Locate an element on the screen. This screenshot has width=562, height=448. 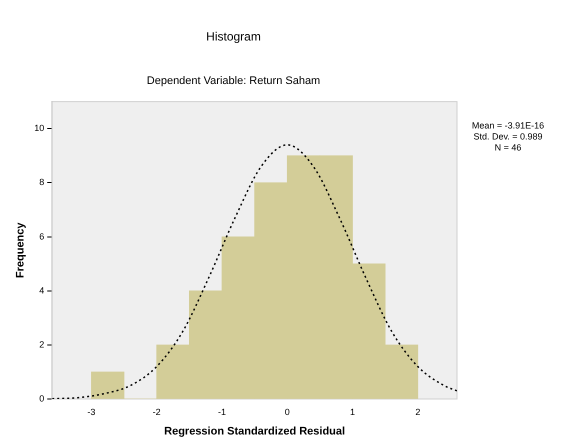
text: N = 46 is located at coordinates (508, 147).